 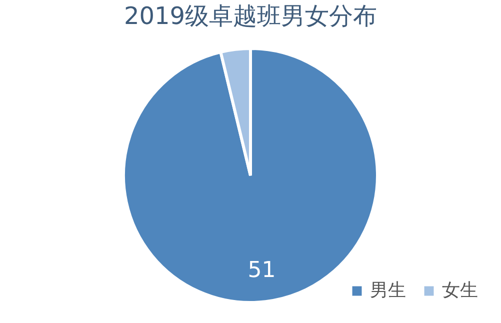 I want to click on data-label: 51, so click(x=262, y=270).